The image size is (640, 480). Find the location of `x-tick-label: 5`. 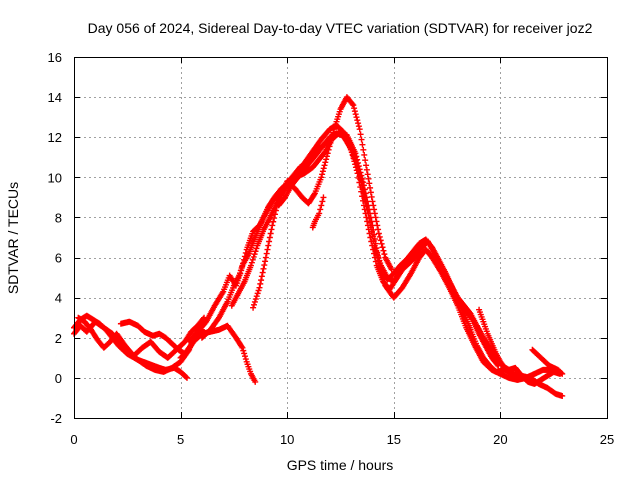

x-tick-label: 5 is located at coordinates (180, 439).